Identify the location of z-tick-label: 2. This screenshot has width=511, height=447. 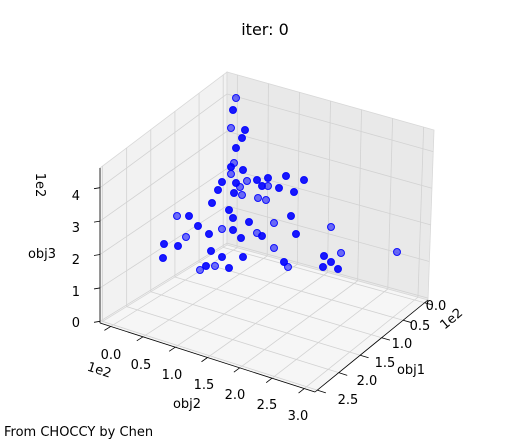
(76, 260).